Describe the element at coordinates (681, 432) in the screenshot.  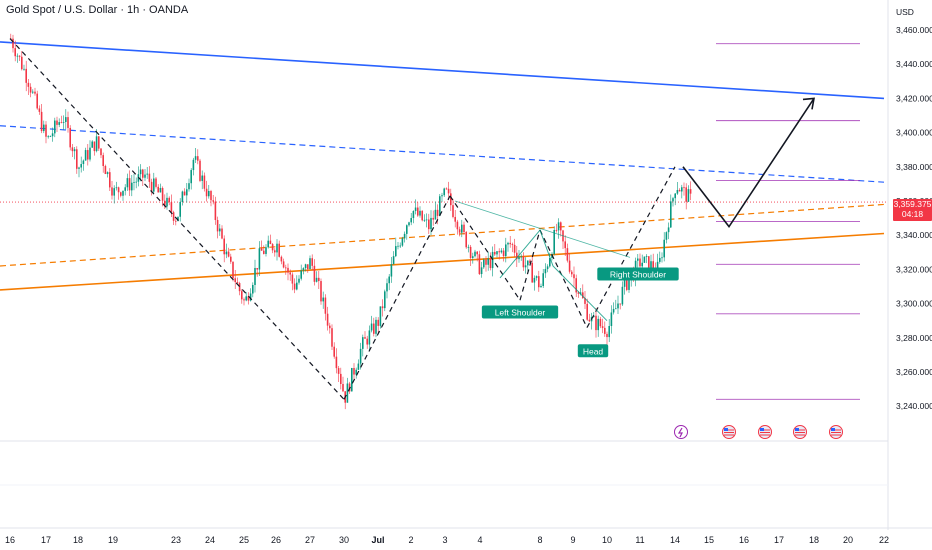
I see `lightning-event-icon` at that location.